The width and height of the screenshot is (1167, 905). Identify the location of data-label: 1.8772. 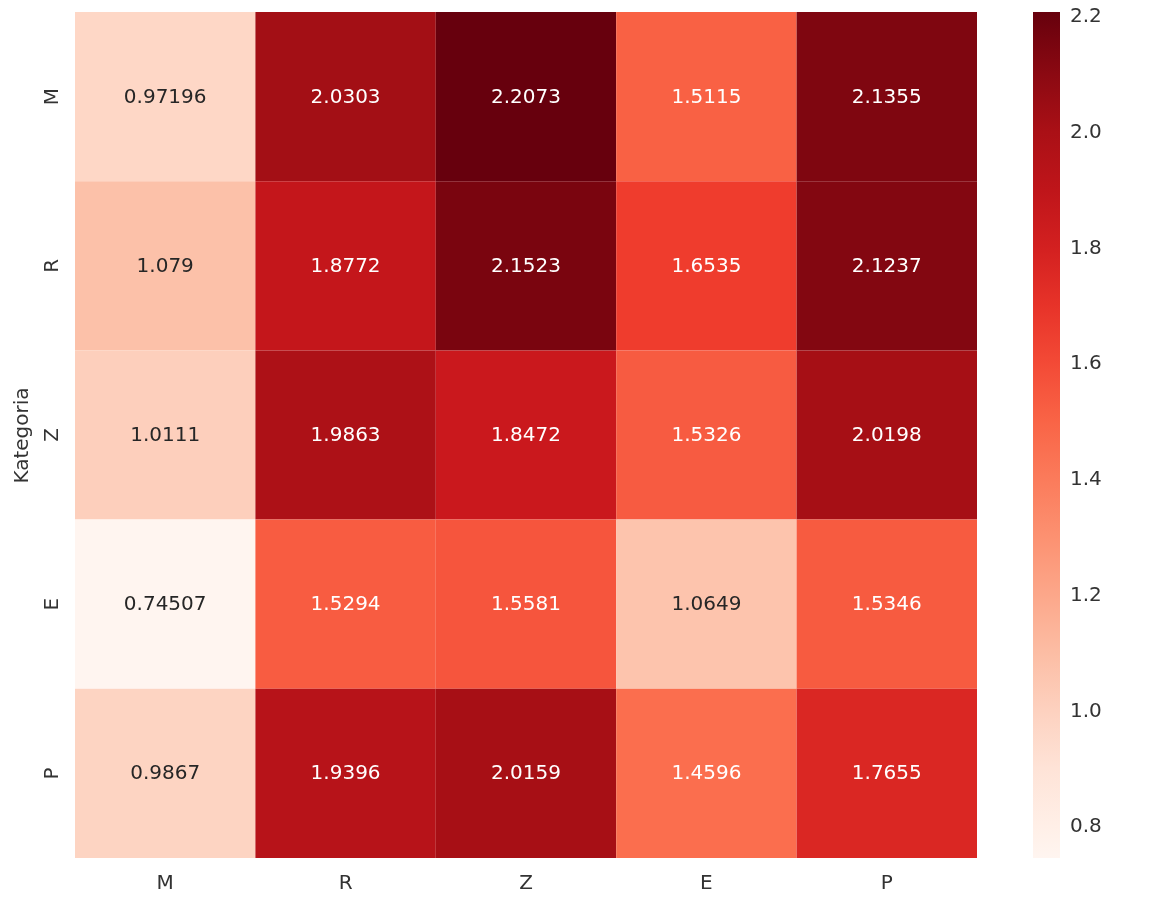
(345, 264).